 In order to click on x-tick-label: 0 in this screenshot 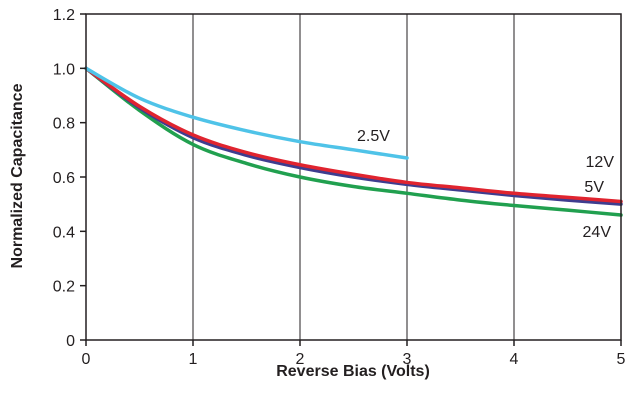, I will do `click(86, 359)`.